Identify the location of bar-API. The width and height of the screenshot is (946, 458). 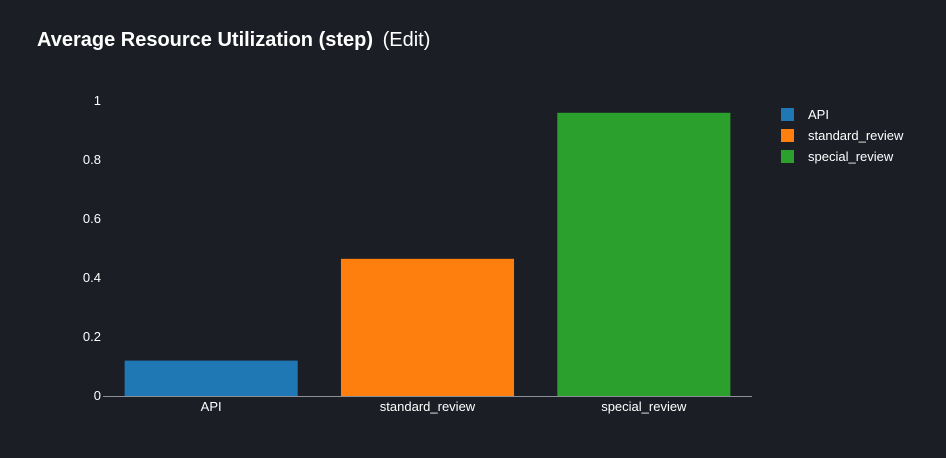
(211, 378).